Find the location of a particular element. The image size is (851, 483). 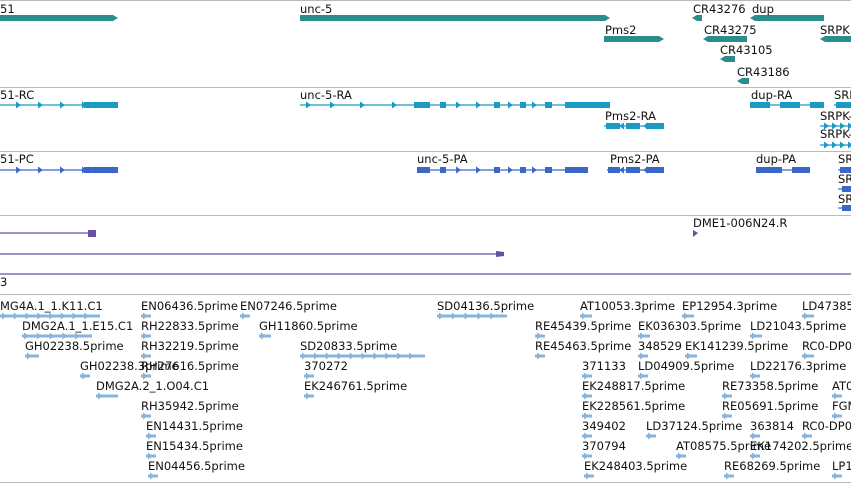

est-label: RH35942.5prime is located at coordinates (190, 406).